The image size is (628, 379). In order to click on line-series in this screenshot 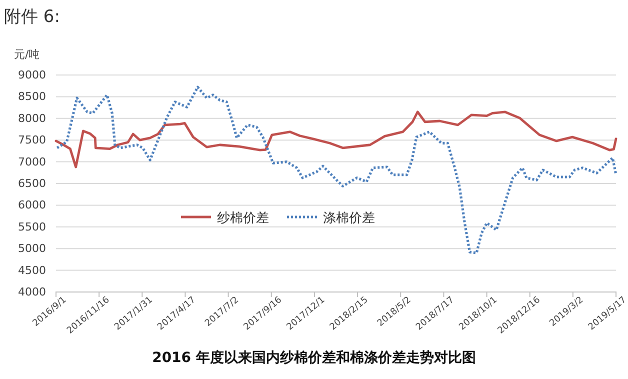, I will do `click(336, 139)`.